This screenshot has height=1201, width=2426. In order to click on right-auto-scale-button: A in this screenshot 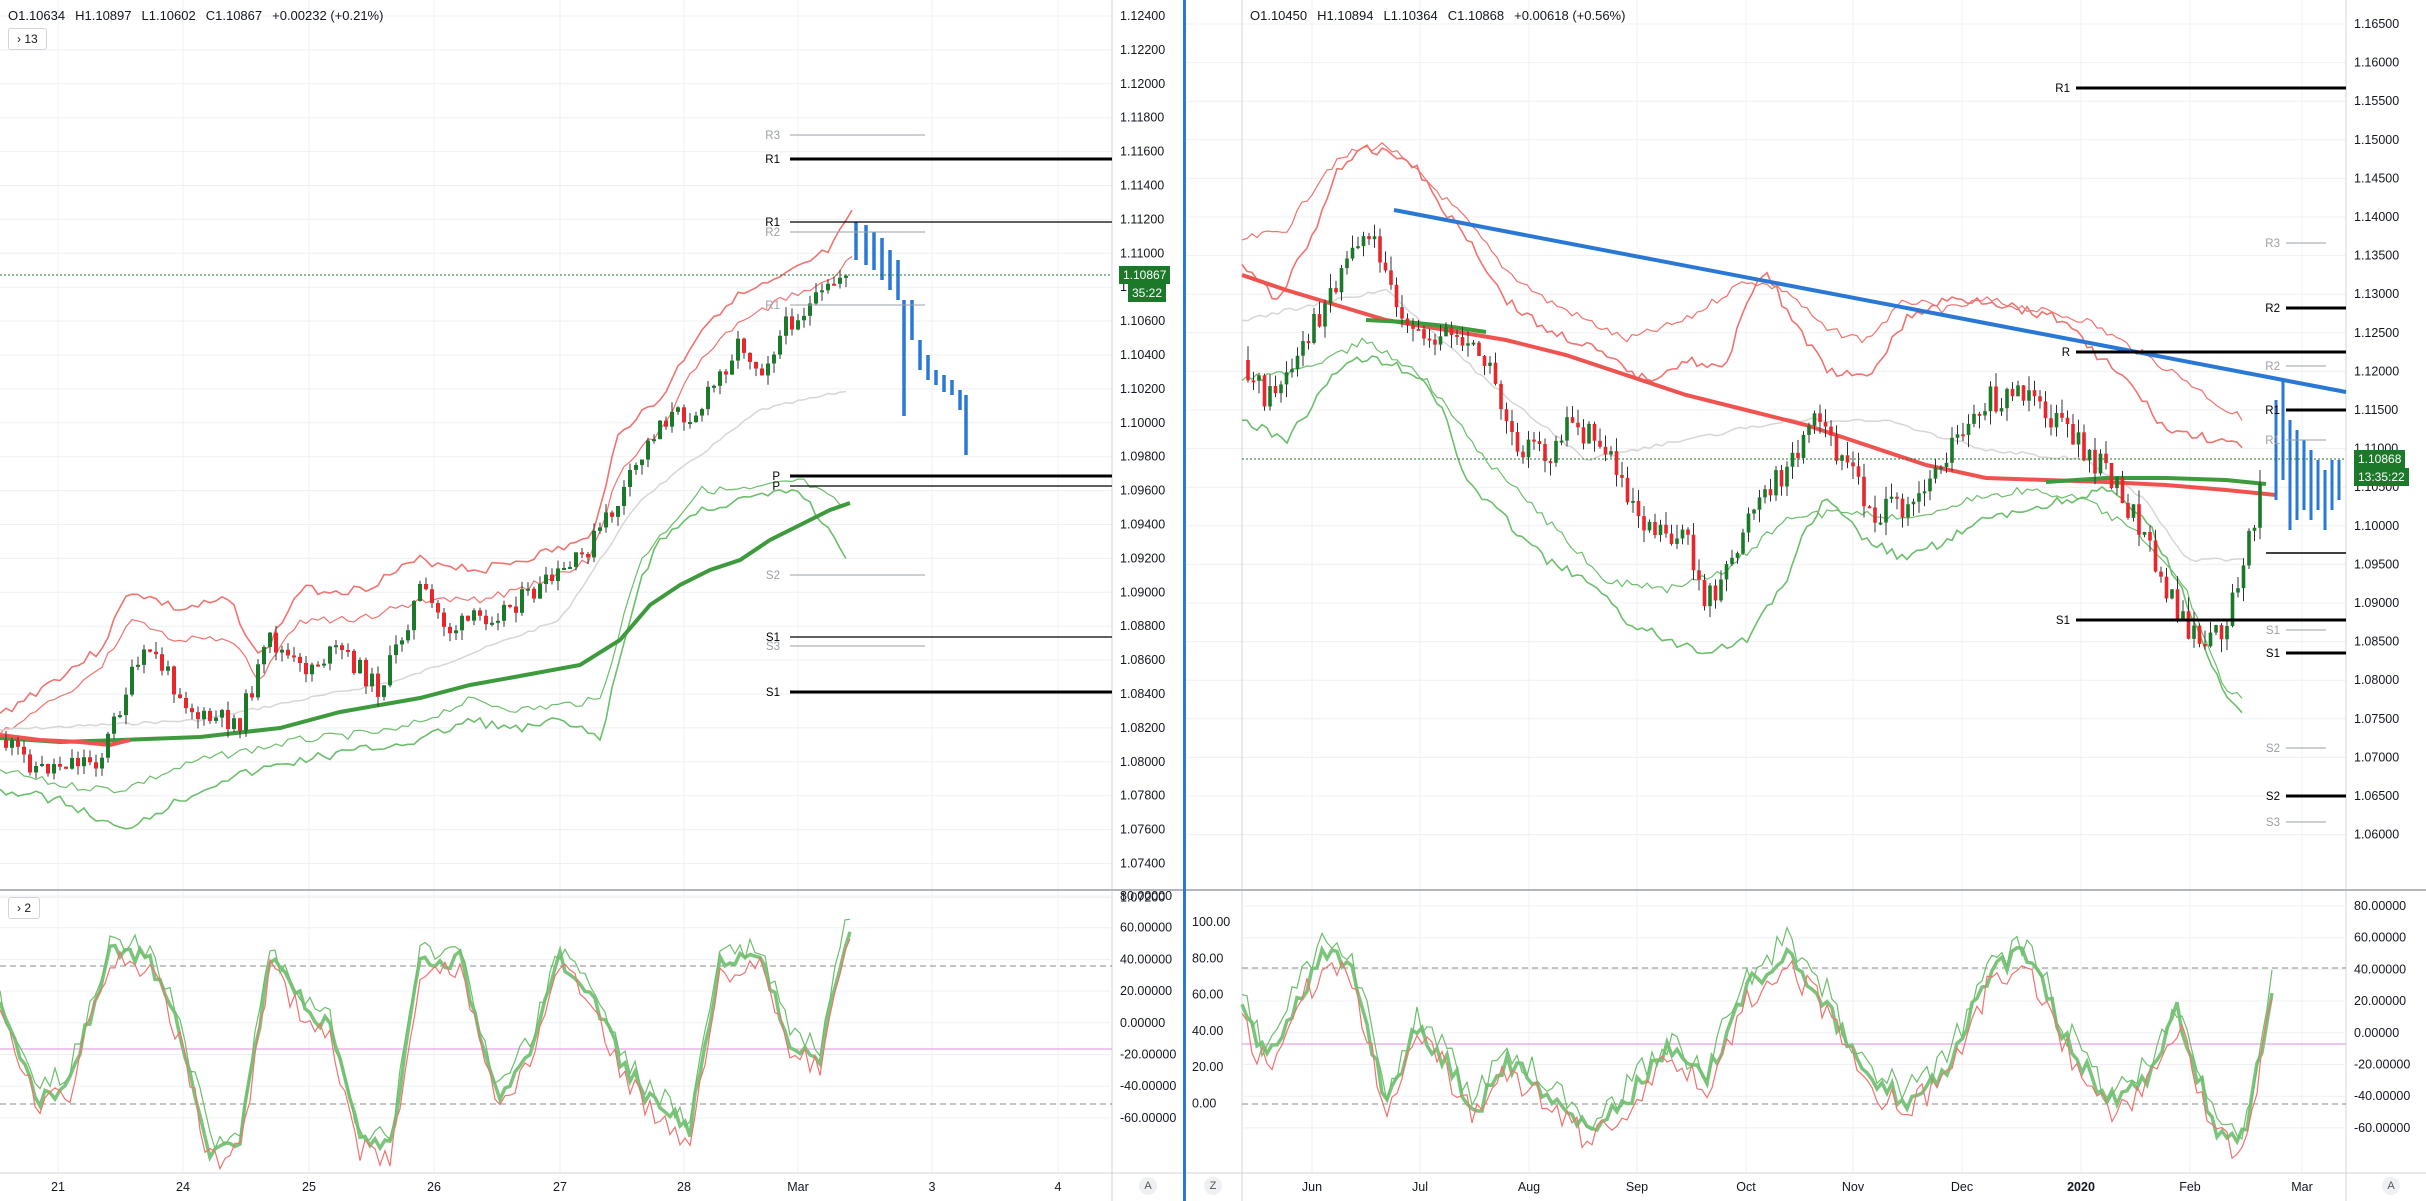, I will do `click(2391, 1186)`.